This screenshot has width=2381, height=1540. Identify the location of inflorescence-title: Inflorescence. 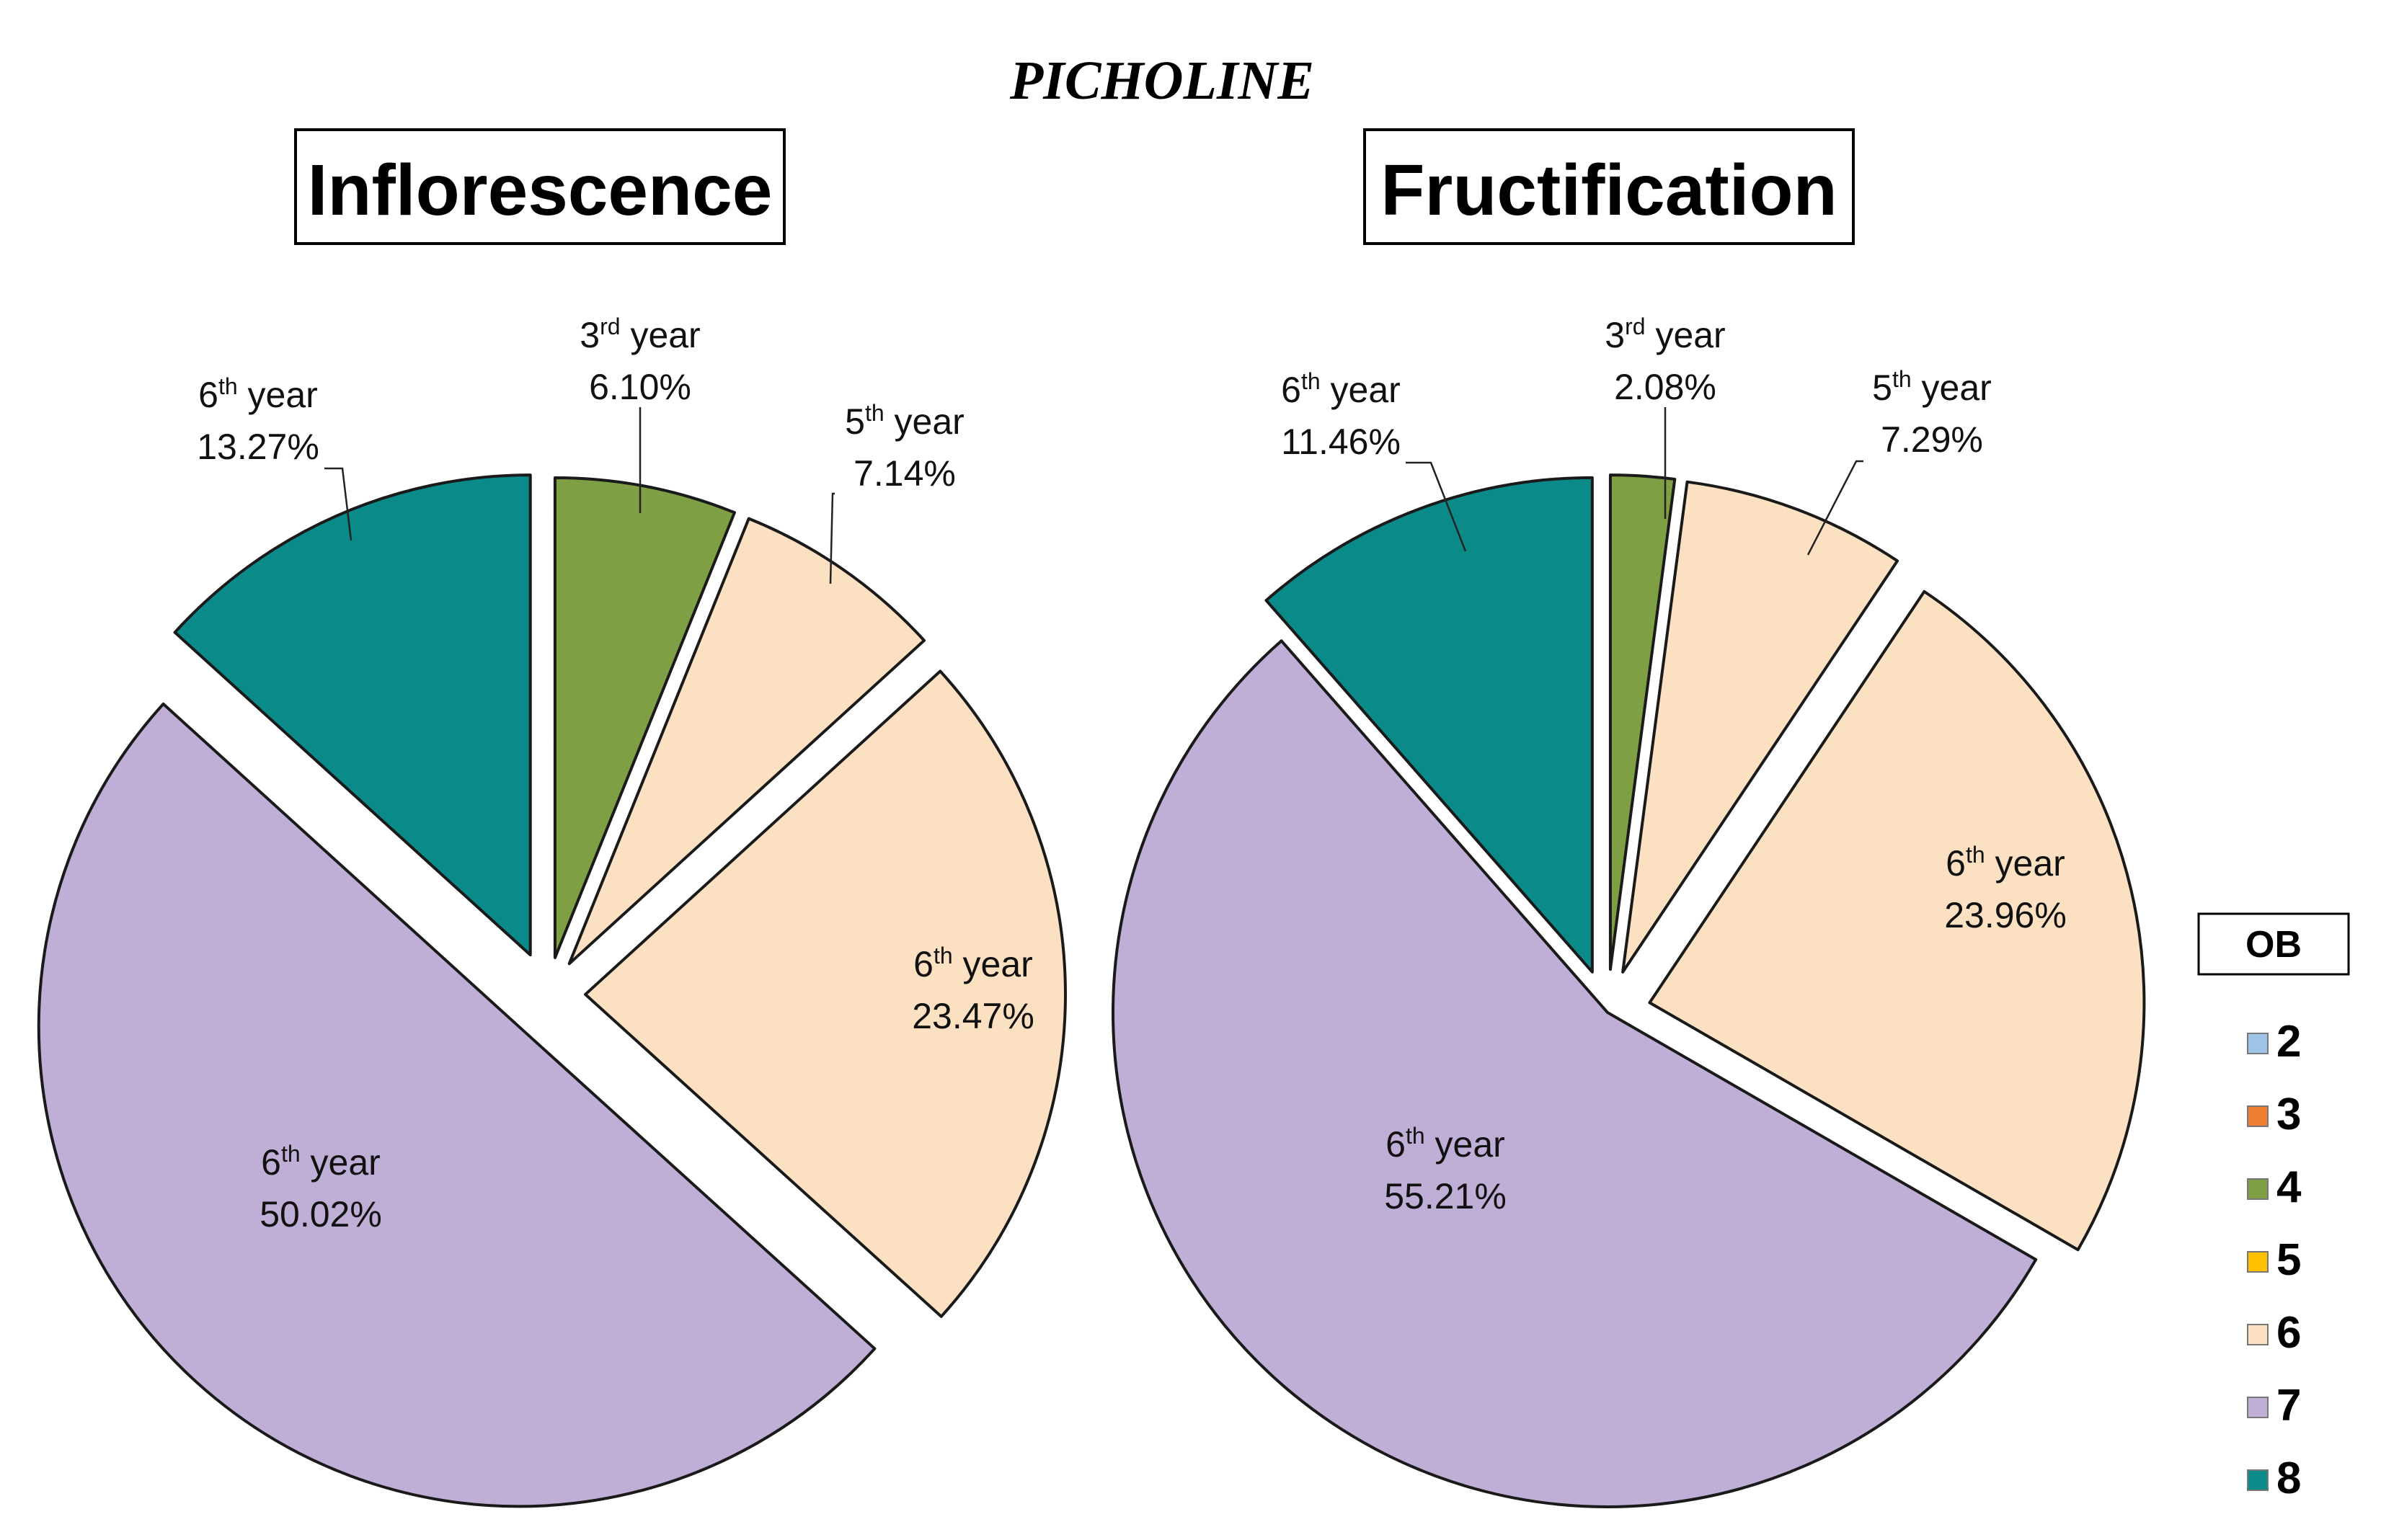
(540, 190).